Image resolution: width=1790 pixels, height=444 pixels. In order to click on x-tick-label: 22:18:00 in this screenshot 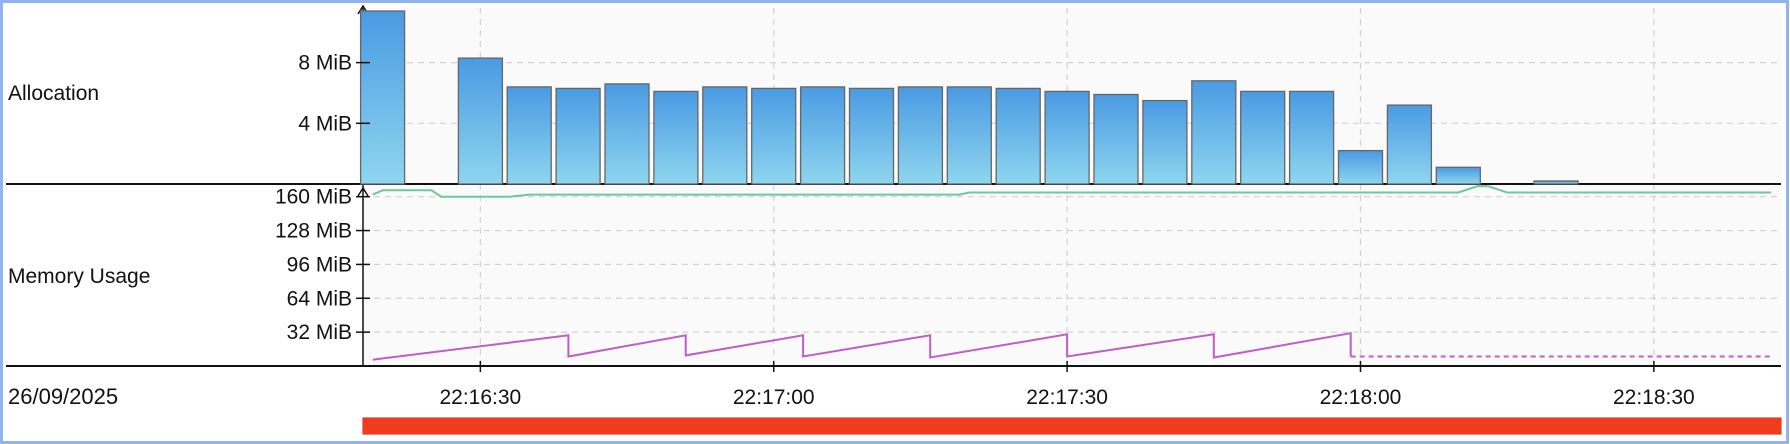, I will do `click(1361, 397)`.